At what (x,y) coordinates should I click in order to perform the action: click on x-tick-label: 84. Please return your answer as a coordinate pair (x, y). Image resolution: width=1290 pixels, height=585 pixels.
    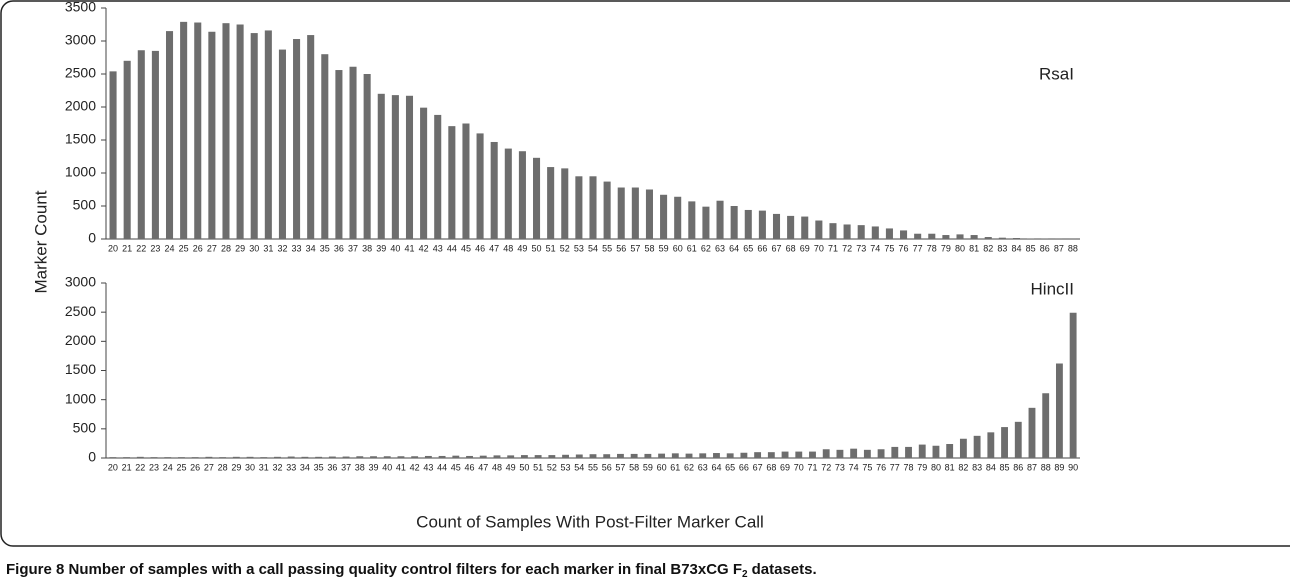
    Looking at the image, I should click on (991, 467).